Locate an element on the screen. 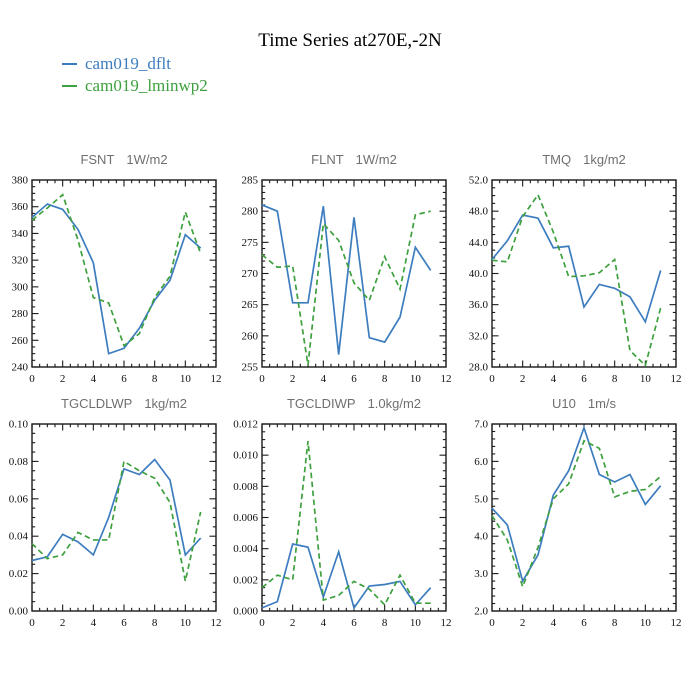 The width and height of the screenshot is (700, 700). tgcldlwp-chart-canvas: 0 2 4 6 8 10 12 0.00 0.02 0.04 0.06 0.08 0.10 is located at coordinates (115, 524).